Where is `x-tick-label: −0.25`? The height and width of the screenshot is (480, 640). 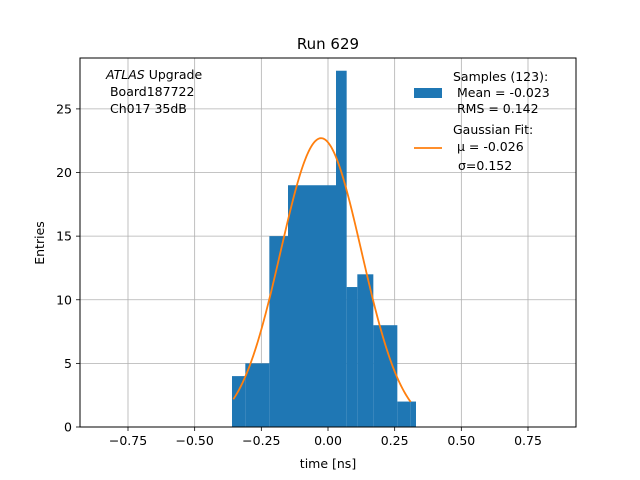 x-tick-label: −0.25 is located at coordinates (261, 440).